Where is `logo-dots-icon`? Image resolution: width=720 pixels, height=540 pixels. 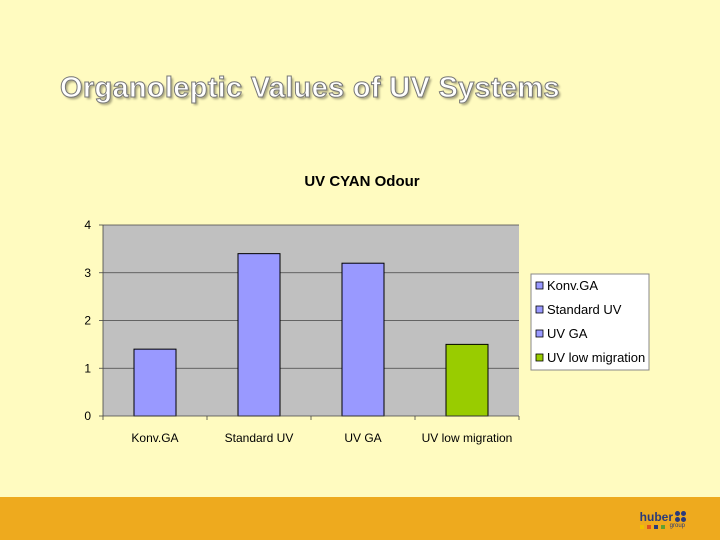 logo-dots-icon is located at coordinates (680, 516).